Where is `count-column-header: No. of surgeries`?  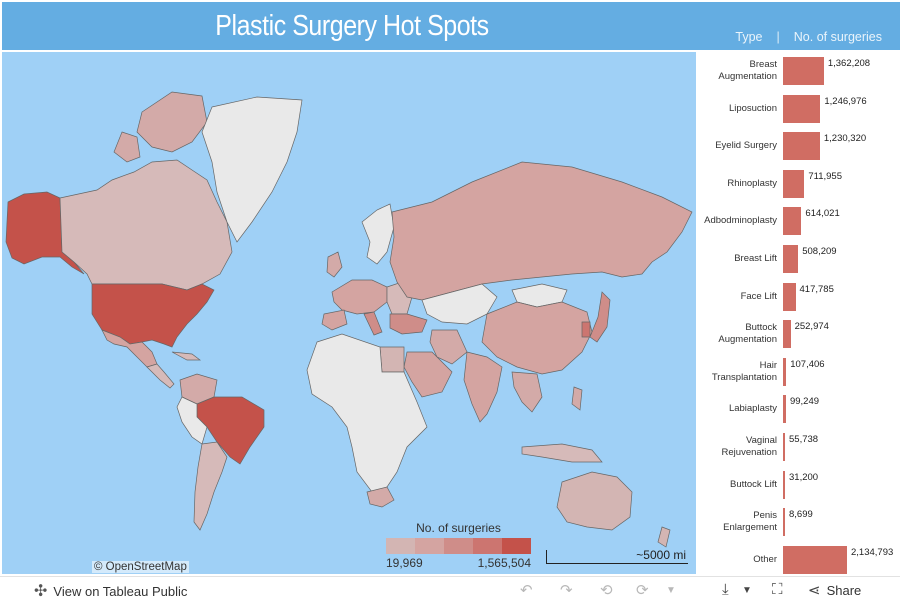
count-column-header: No. of surgeries is located at coordinates (837, 37).